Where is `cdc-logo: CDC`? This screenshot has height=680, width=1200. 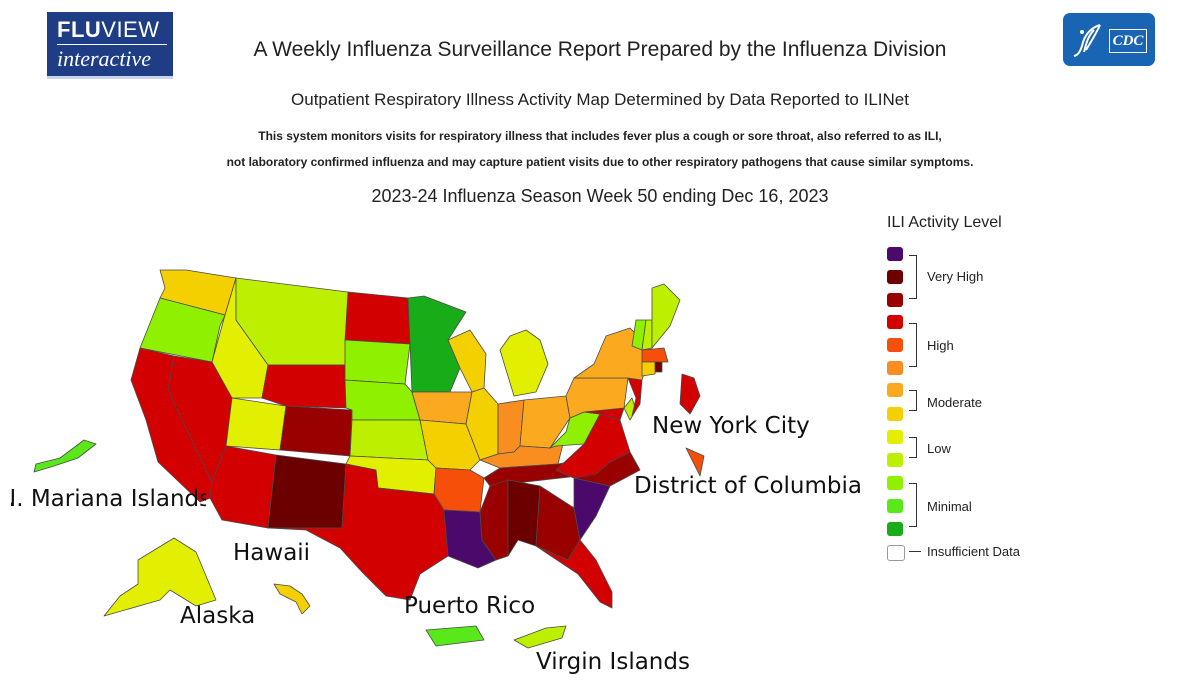 cdc-logo: CDC is located at coordinates (1109, 39).